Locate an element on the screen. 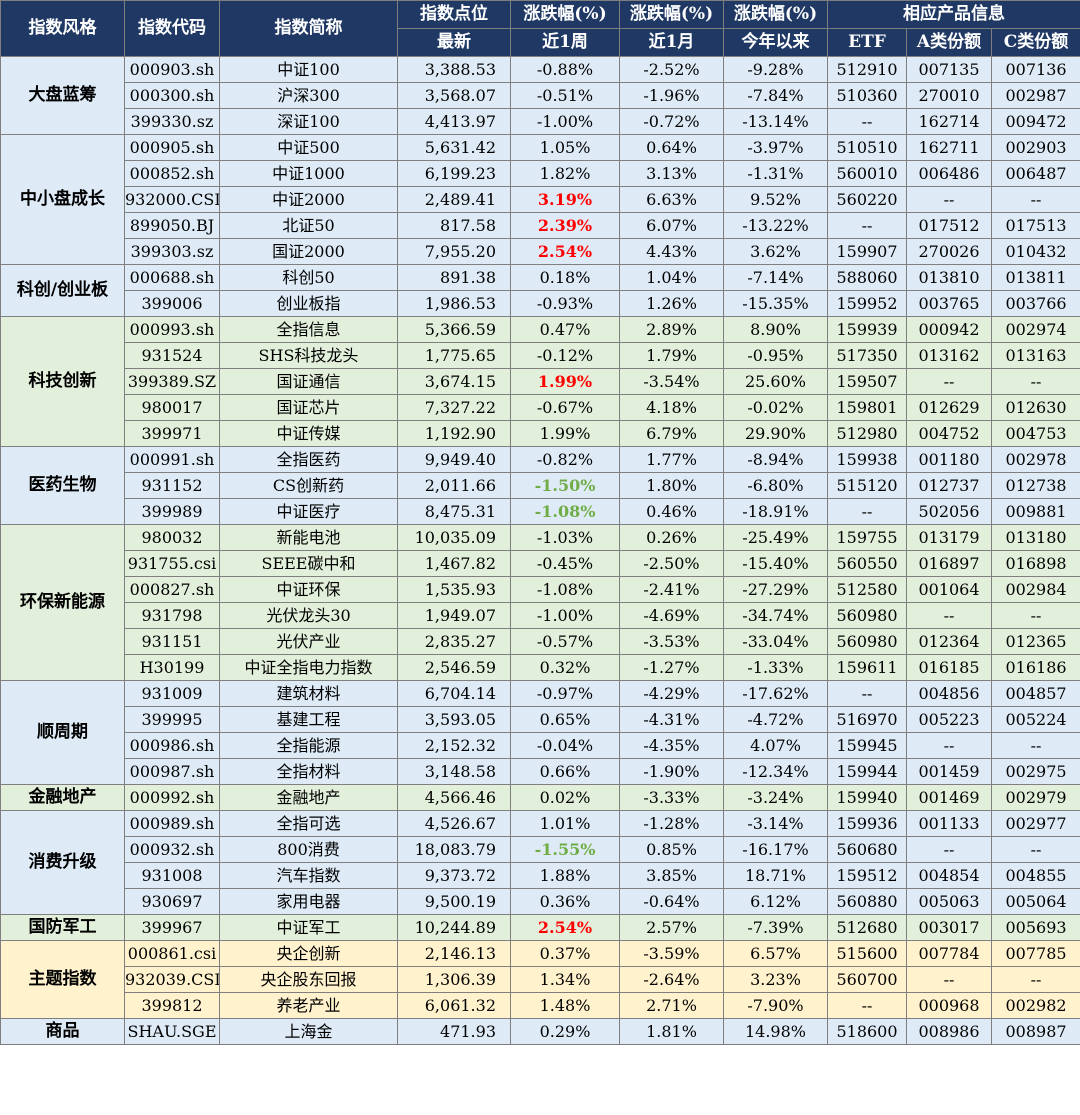 The image size is (1080, 1115). change-week-cell: -0.04% is located at coordinates (565, 745).